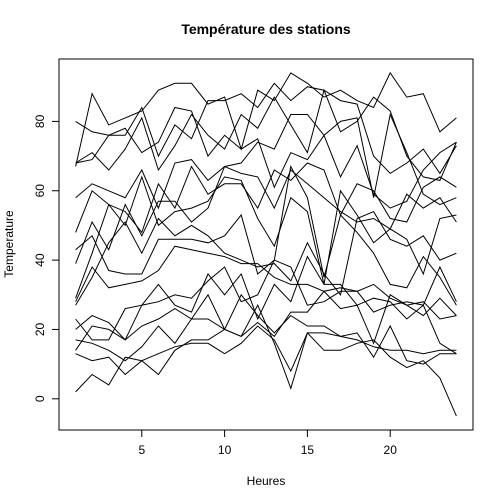 The height and width of the screenshot is (504, 504). I want to click on chart-title: Température des stations, so click(266, 29).